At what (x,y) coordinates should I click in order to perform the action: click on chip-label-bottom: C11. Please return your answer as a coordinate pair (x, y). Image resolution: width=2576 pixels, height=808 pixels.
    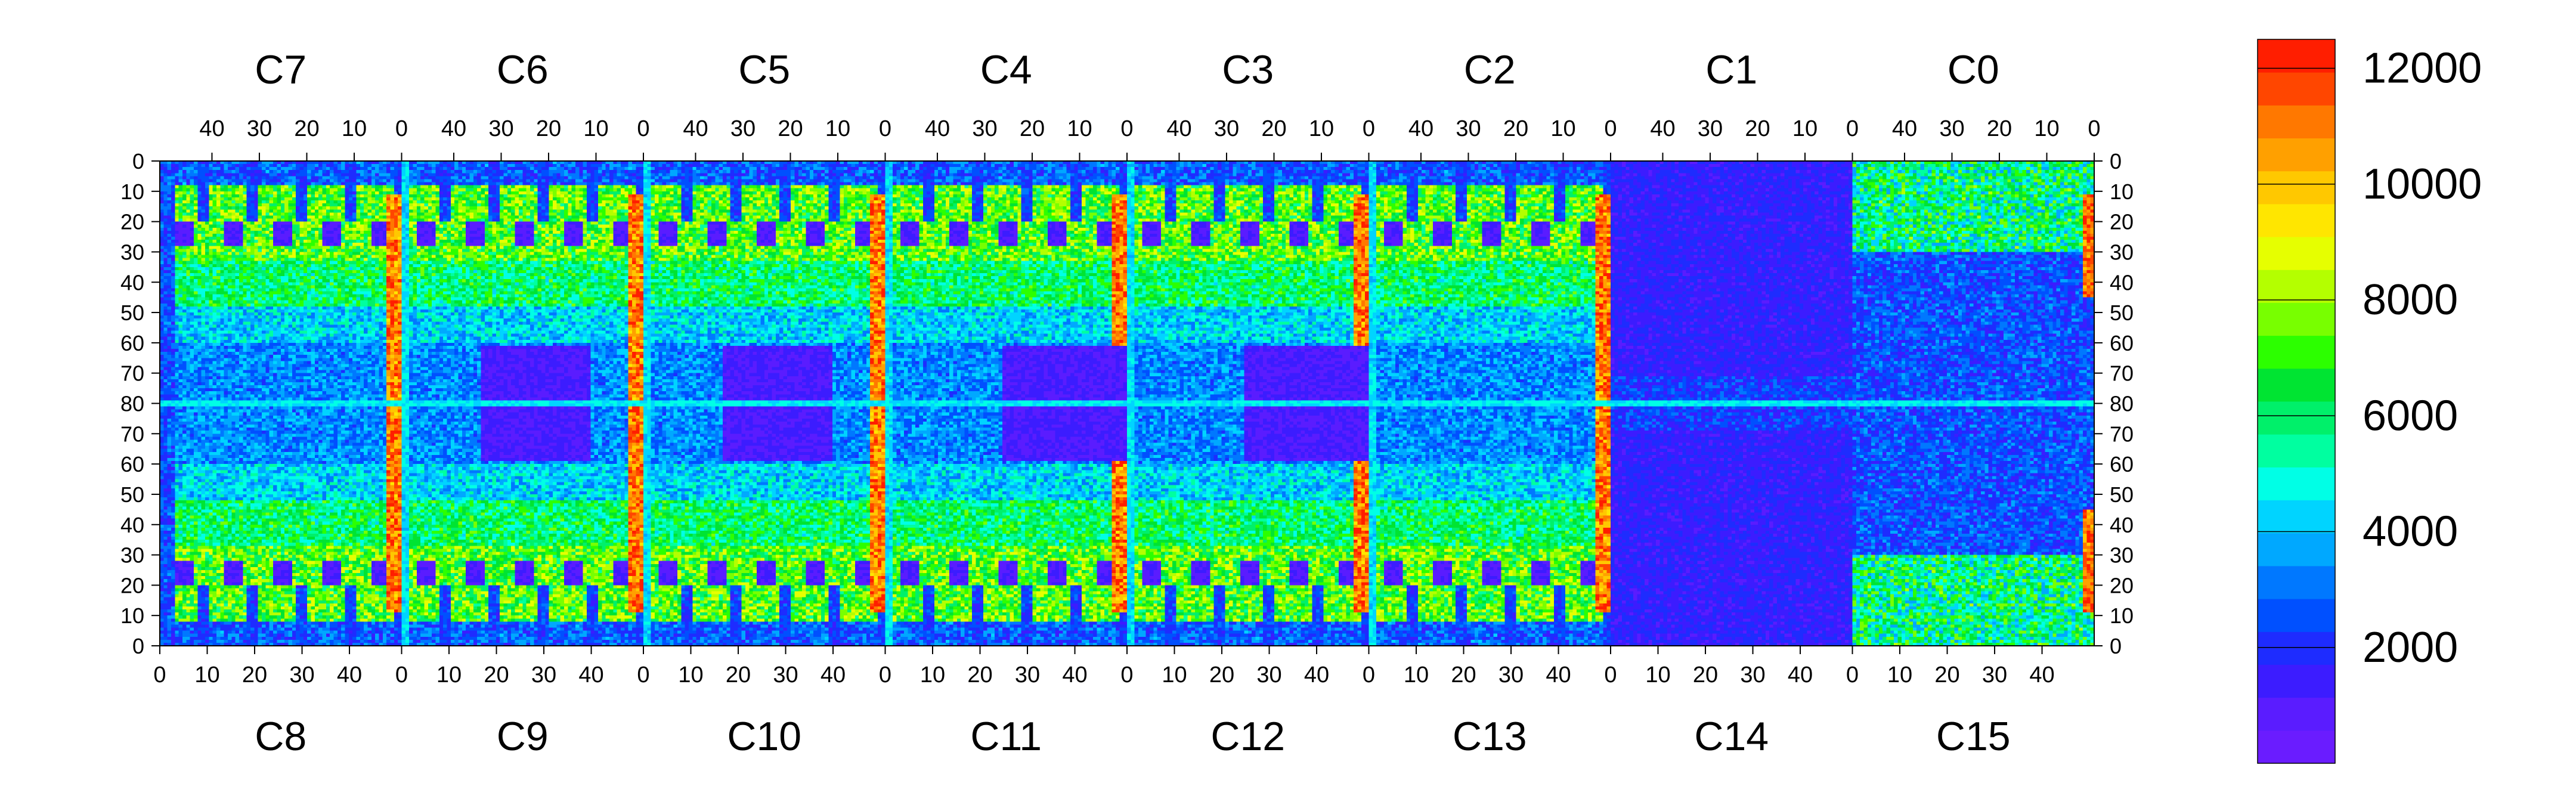
    Looking at the image, I should click on (1006, 737).